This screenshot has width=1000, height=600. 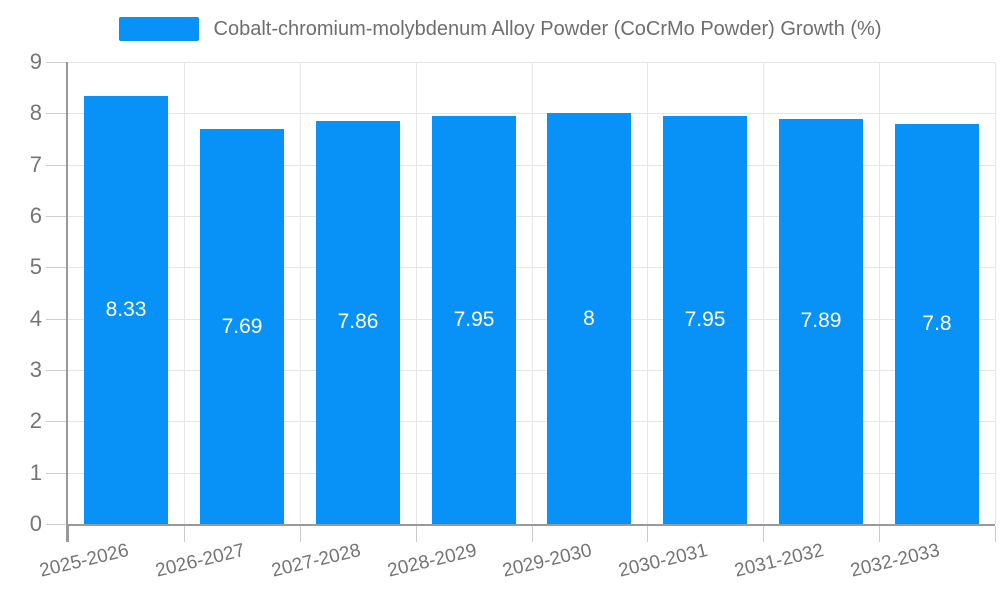 I want to click on y-axis-label: 0, so click(x=35, y=523).